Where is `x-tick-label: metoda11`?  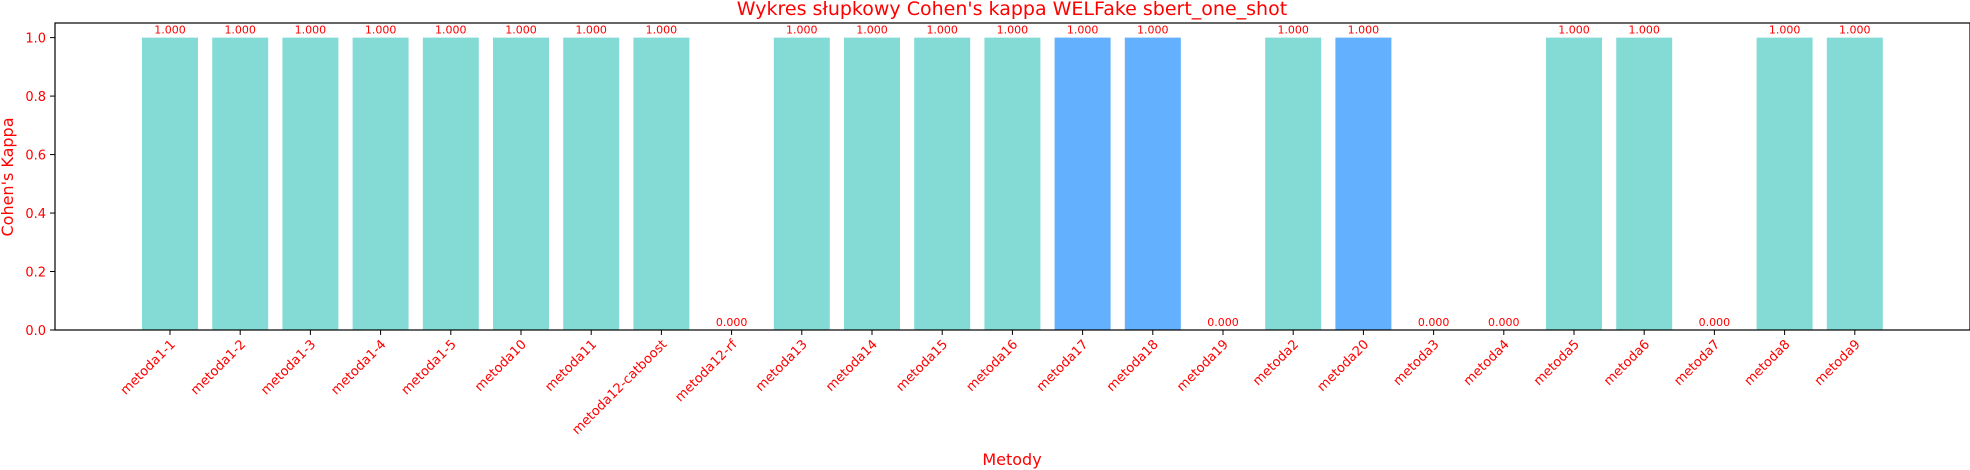
x-tick-label: metoda11 is located at coordinates (571, 366).